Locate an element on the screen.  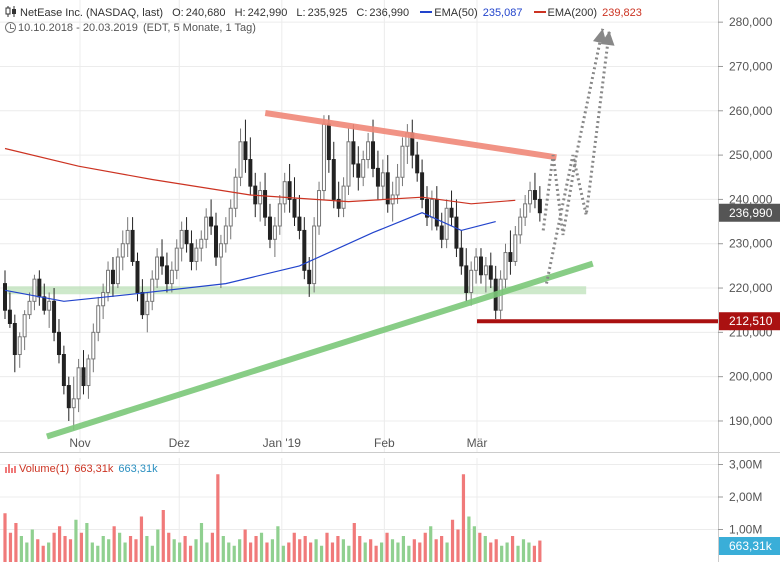
close-label: C: is located at coordinates (362, 13).